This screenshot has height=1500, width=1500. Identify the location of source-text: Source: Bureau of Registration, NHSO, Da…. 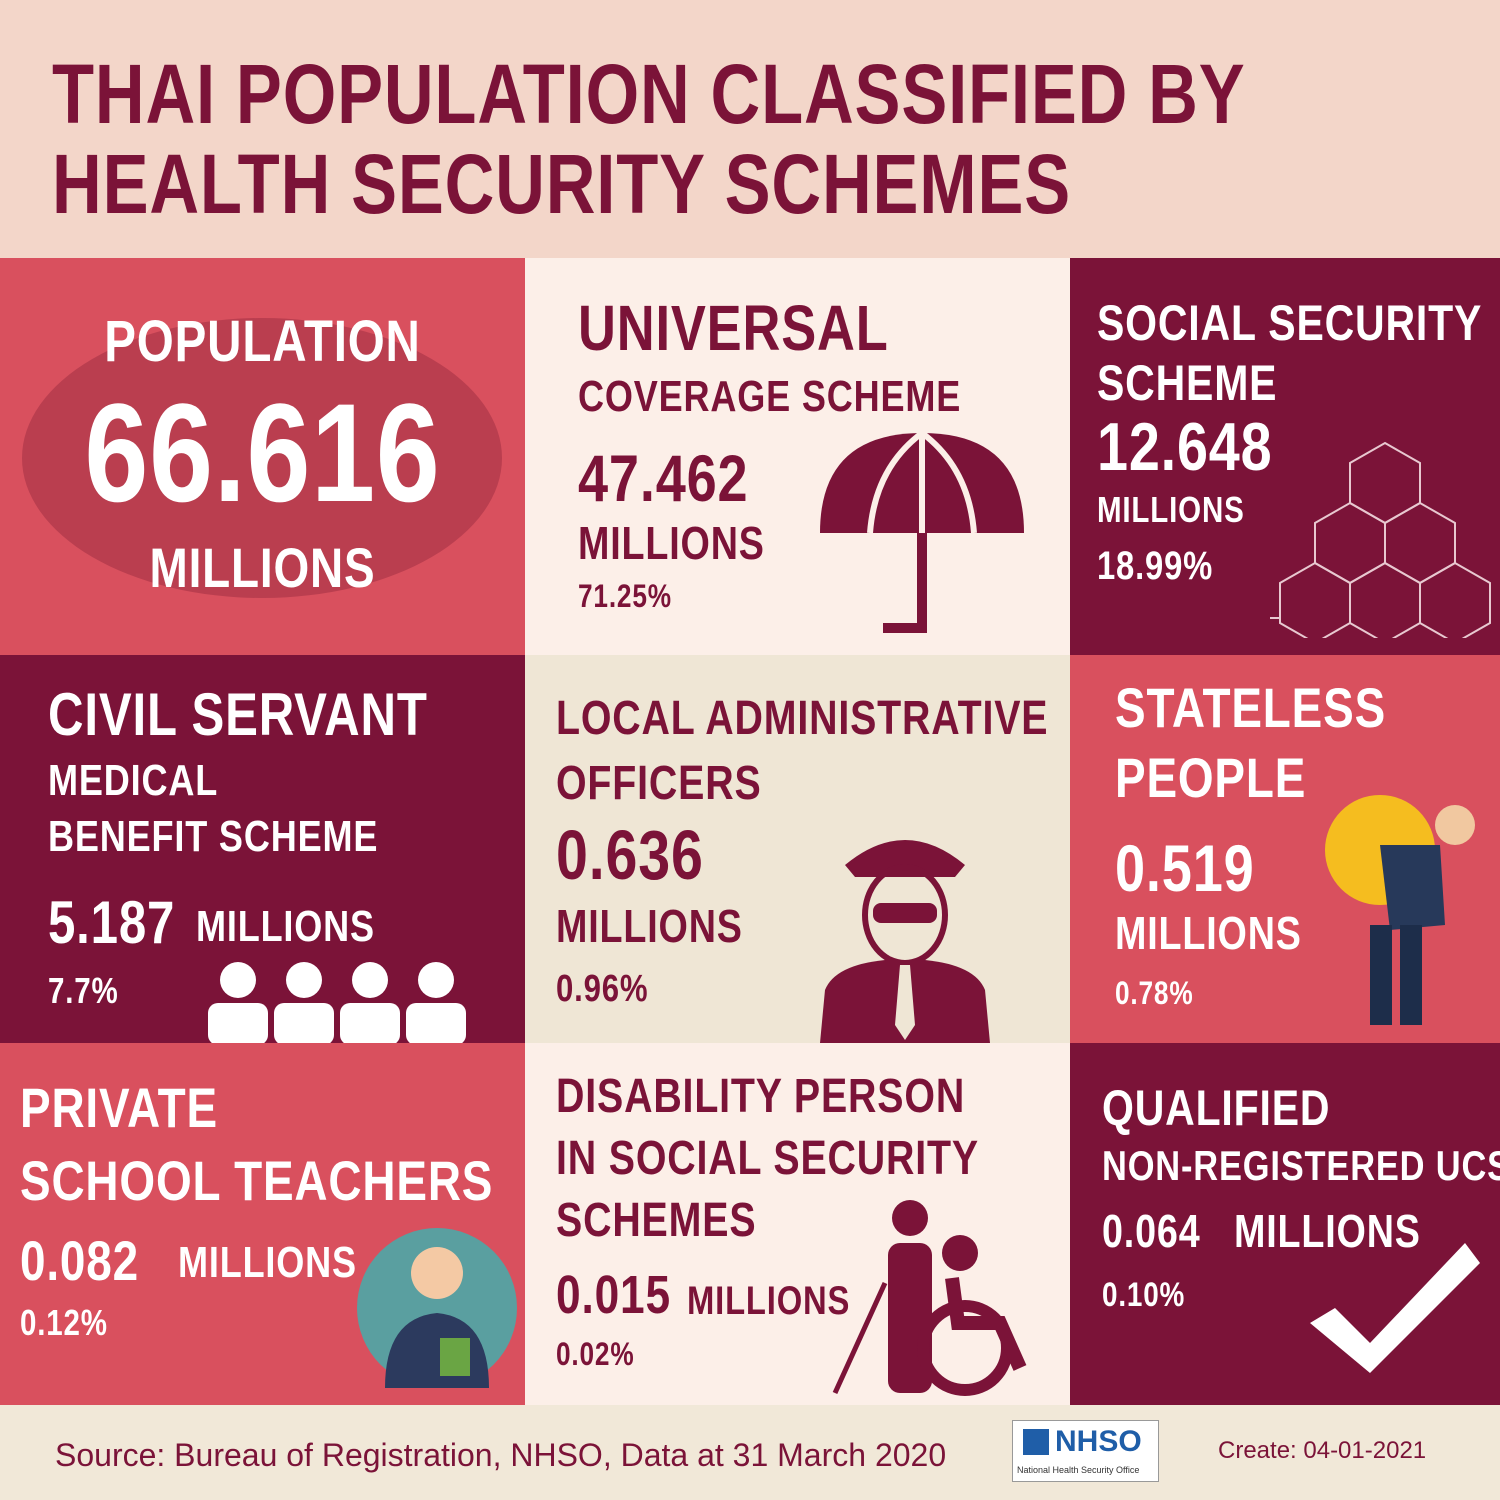
(501, 1455).